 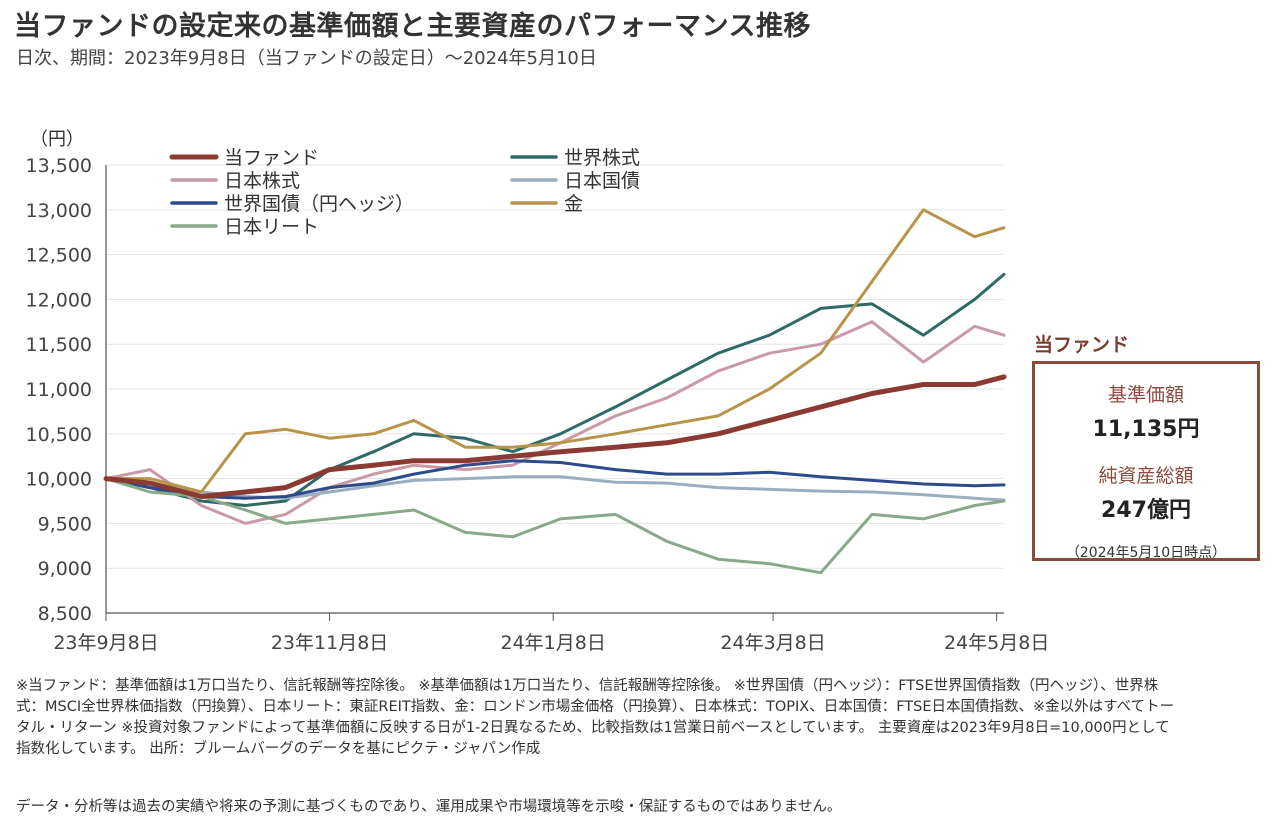 I want to click on x-tick-label: 23年11月8日, so click(x=329, y=643).